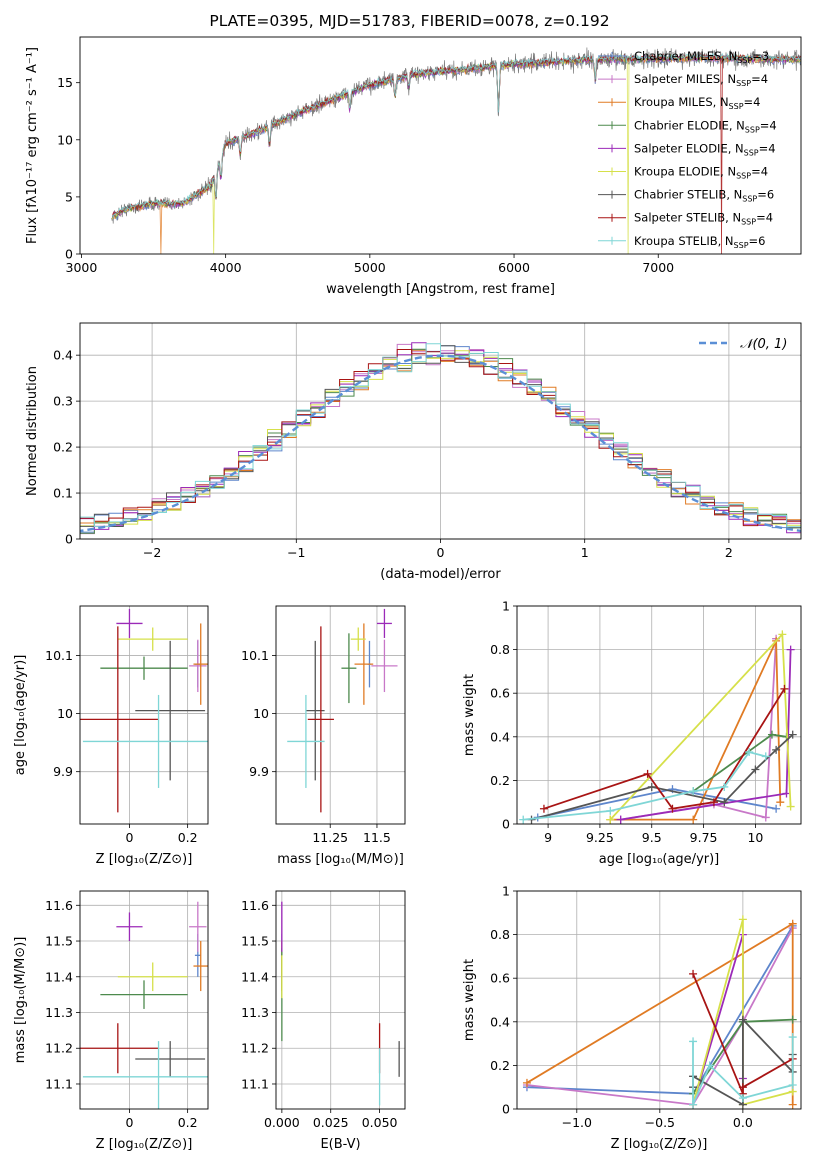 The width and height of the screenshot is (819, 1170). Describe the element at coordinates (255, 1048) in the screenshot. I see `mass-vs-EBV-ytick-label: 11.2` at that location.